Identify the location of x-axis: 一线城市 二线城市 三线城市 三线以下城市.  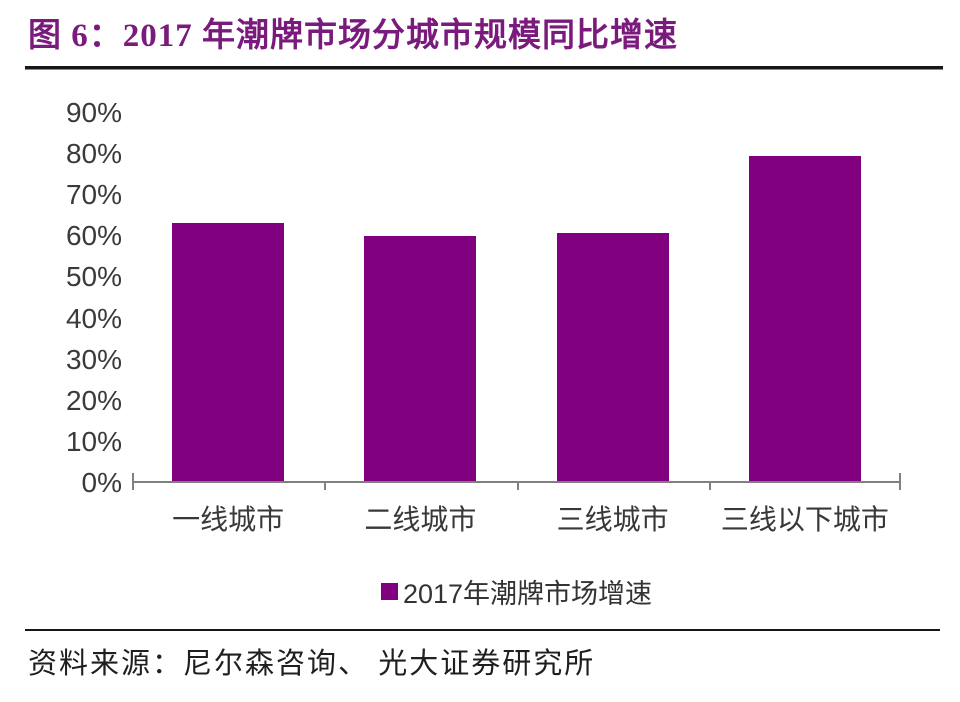
(516, 516).